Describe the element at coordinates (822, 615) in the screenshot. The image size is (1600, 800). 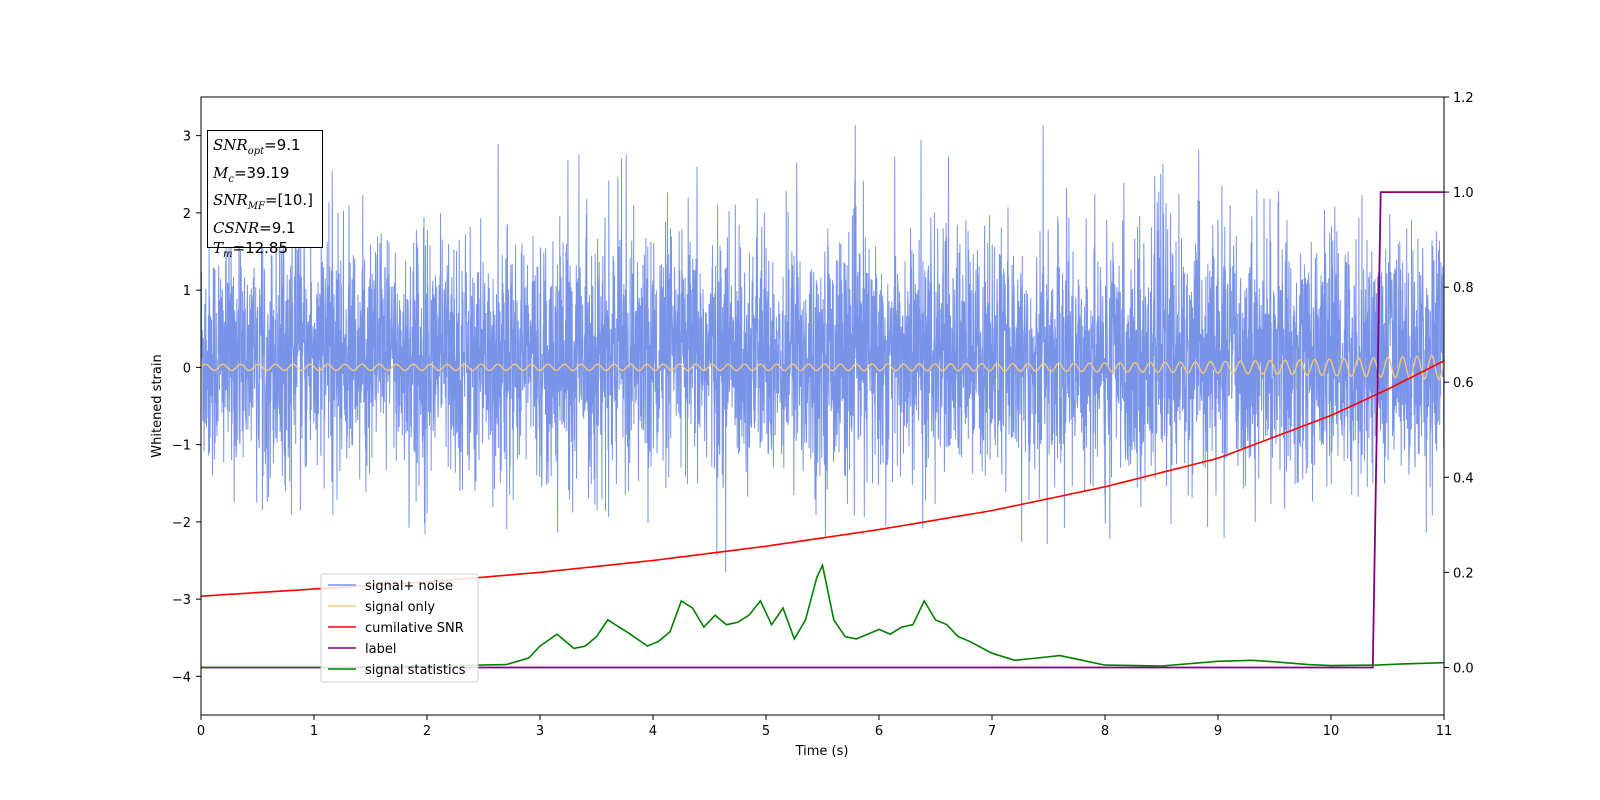
I see `series-signal-statistics` at that location.